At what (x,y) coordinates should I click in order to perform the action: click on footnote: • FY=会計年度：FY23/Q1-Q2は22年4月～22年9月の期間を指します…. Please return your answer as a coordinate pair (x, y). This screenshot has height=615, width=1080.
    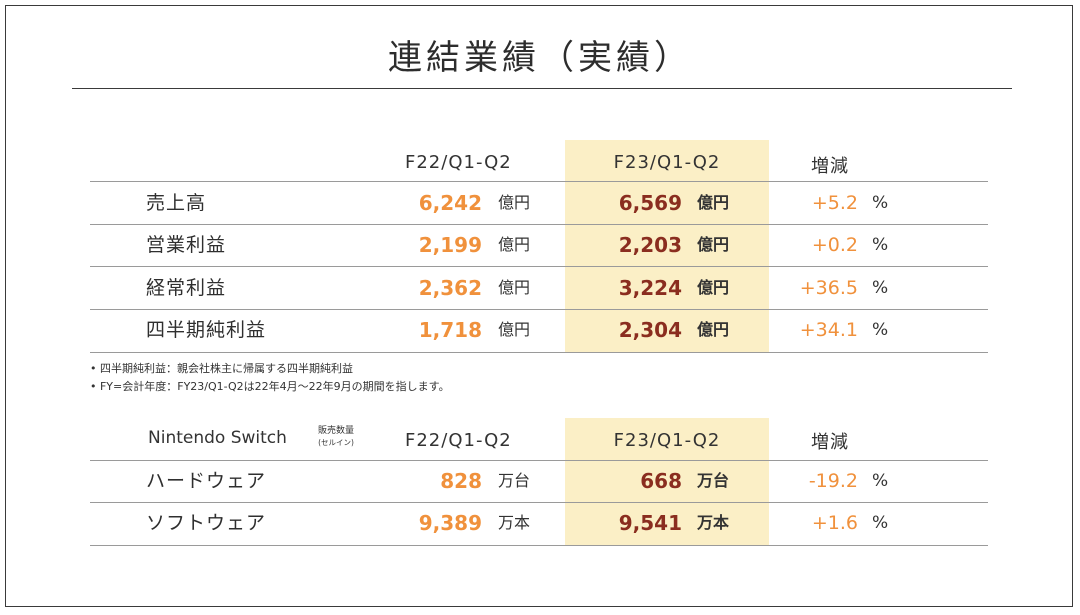
    Looking at the image, I should click on (270, 386).